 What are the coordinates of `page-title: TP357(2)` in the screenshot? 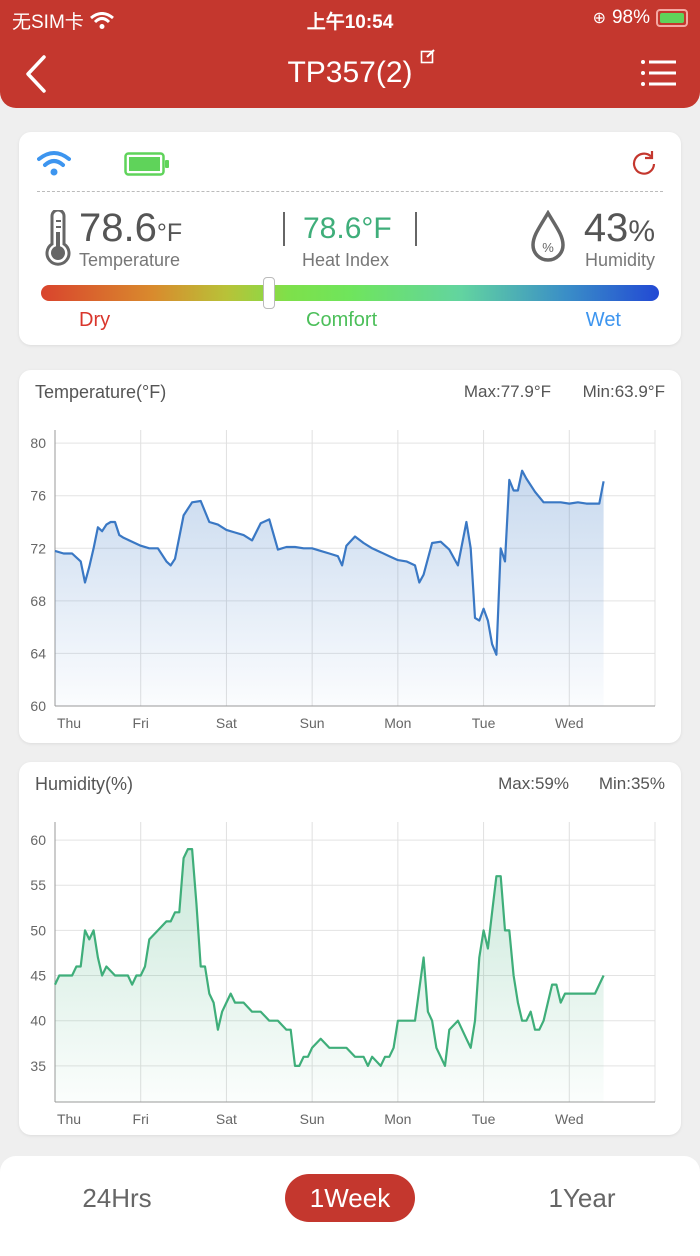 It's located at (350, 72).